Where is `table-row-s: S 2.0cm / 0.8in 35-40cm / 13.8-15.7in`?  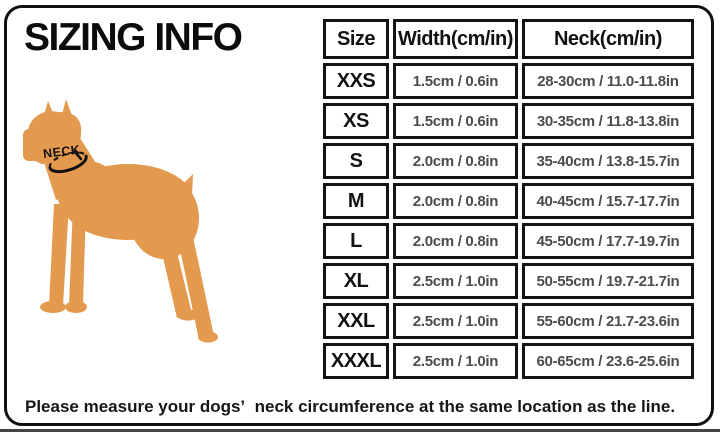 table-row-s: S 2.0cm / 0.8in 35-40cm / 13.8-15.7in is located at coordinates (508, 161).